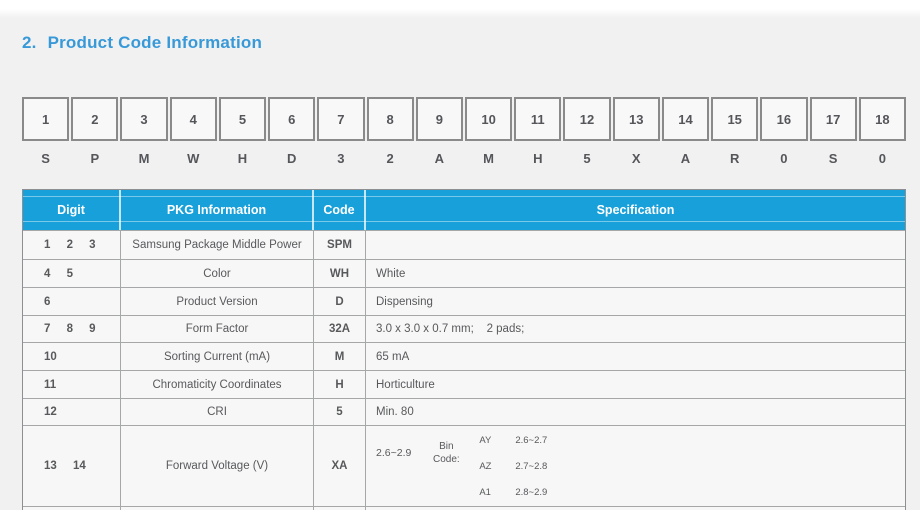 This screenshot has height=510, width=920. What do you see at coordinates (193, 119) in the screenshot?
I see `code-digit-box: 4` at bounding box center [193, 119].